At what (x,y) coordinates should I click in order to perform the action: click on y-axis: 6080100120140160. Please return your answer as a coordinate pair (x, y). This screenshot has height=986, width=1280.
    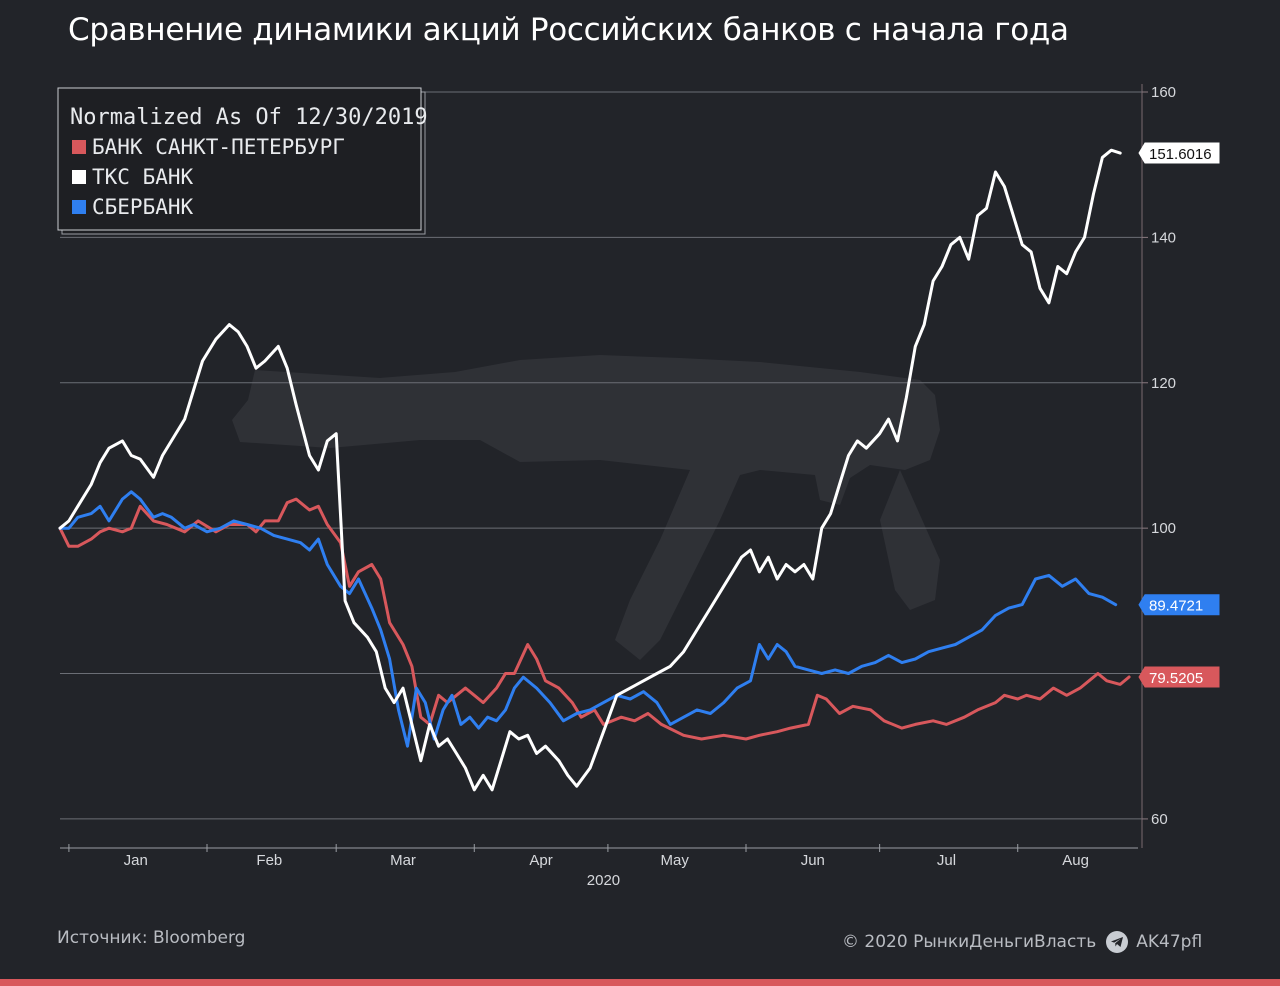
    Looking at the image, I should click on (1158, 466).